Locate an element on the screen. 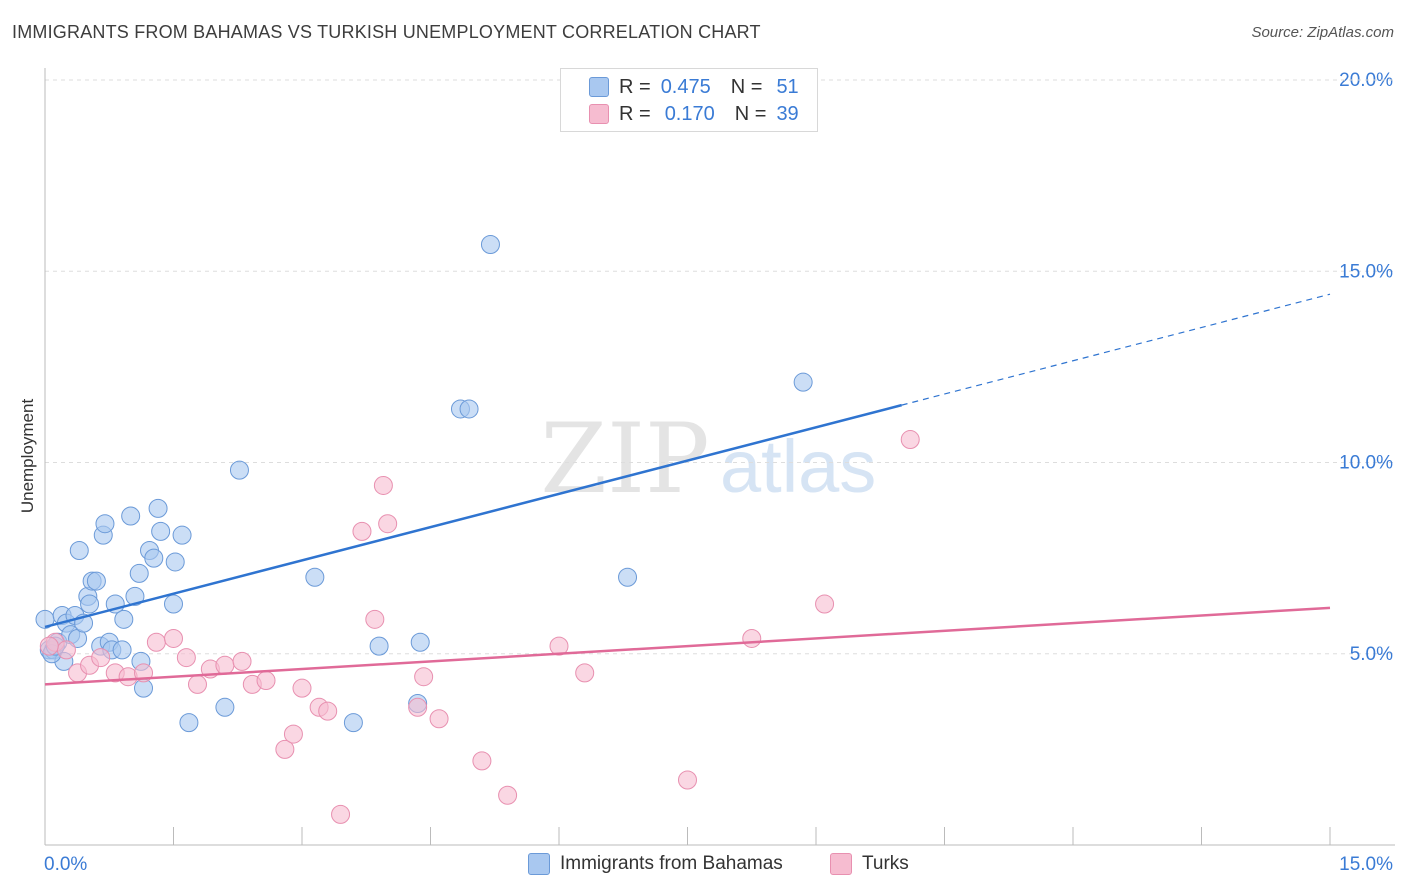 Image resolution: width=1406 pixels, height=892 pixels. legend-n-value: 39 is located at coordinates (787, 113).